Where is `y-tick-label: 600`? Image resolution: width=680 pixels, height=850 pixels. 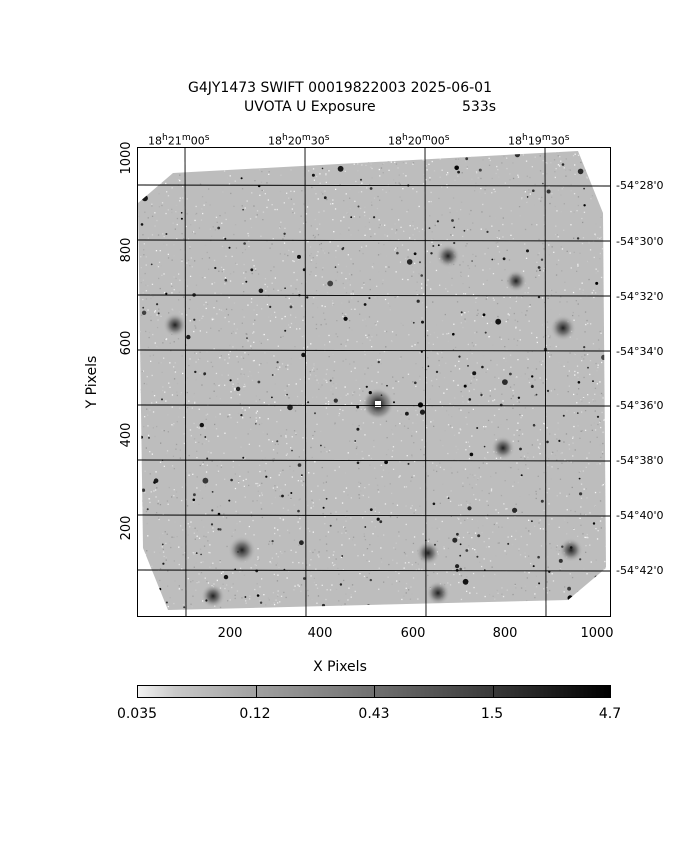 y-tick-label: 600 is located at coordinates (126, 343).